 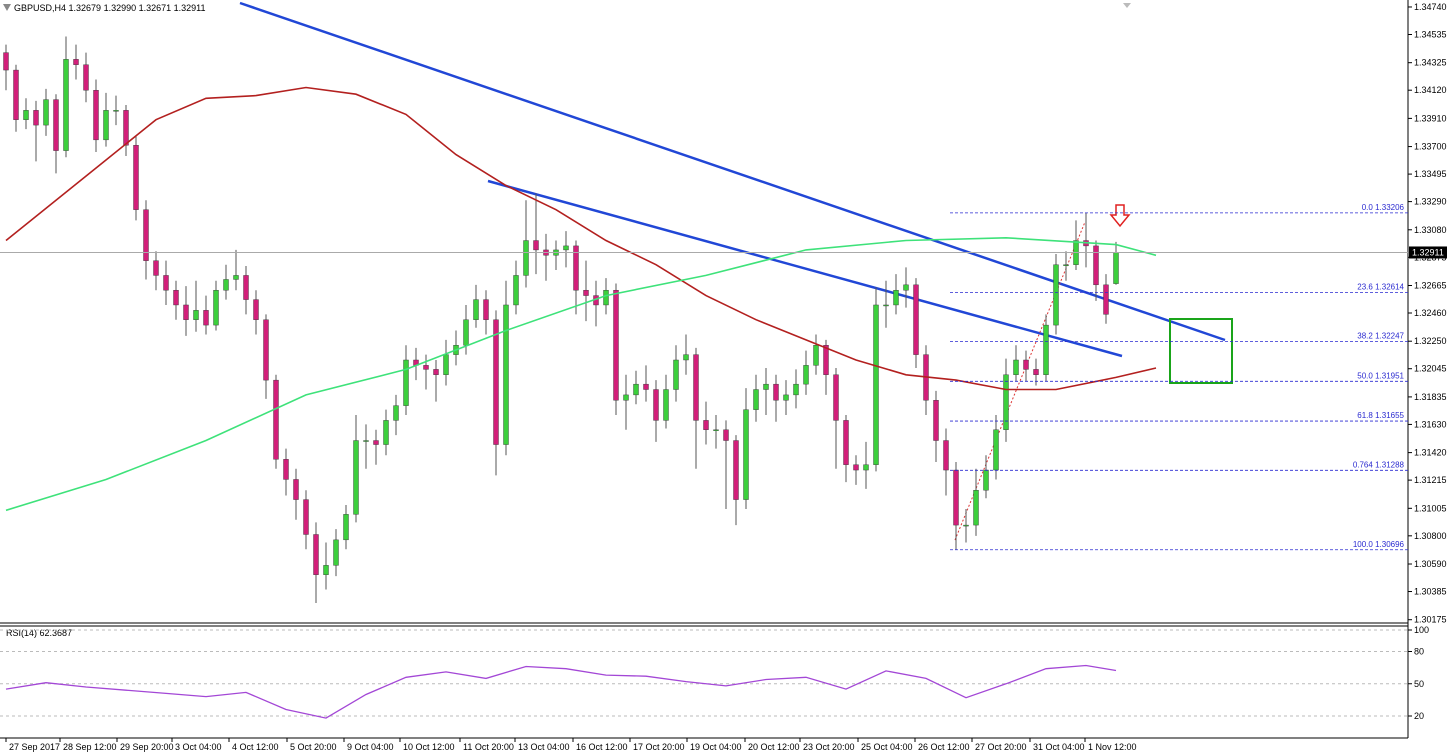 I want to click on y-tick-label: 1.31215, so click(x=1430, y=480).